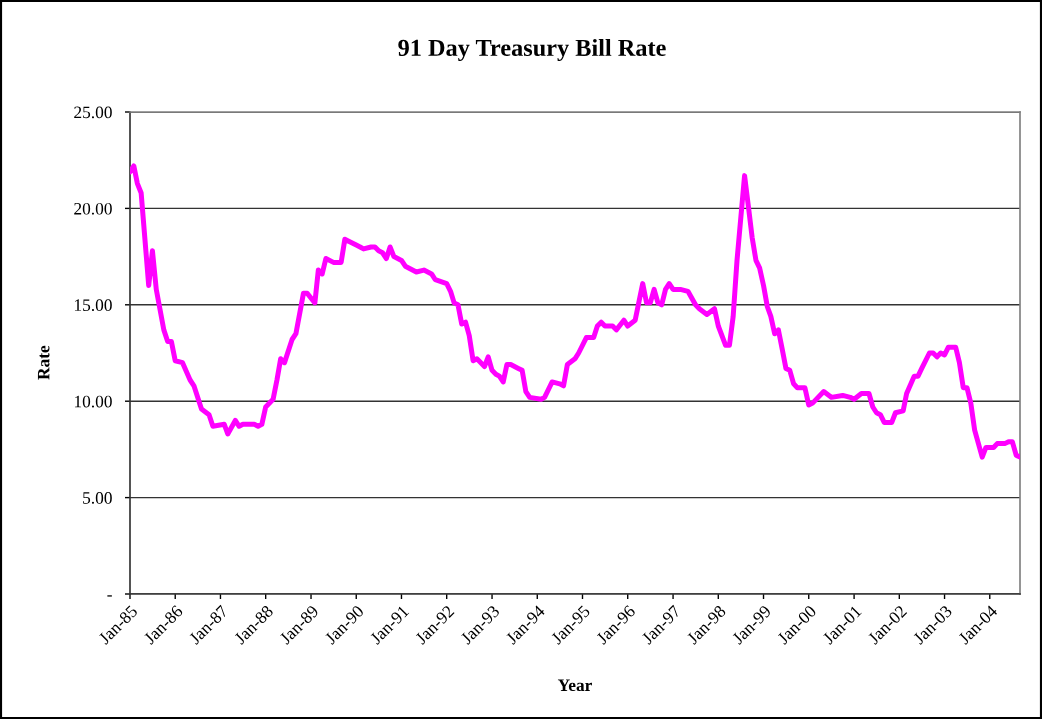  I want to click on y-tick-label: 25.00, so click(93, 112).